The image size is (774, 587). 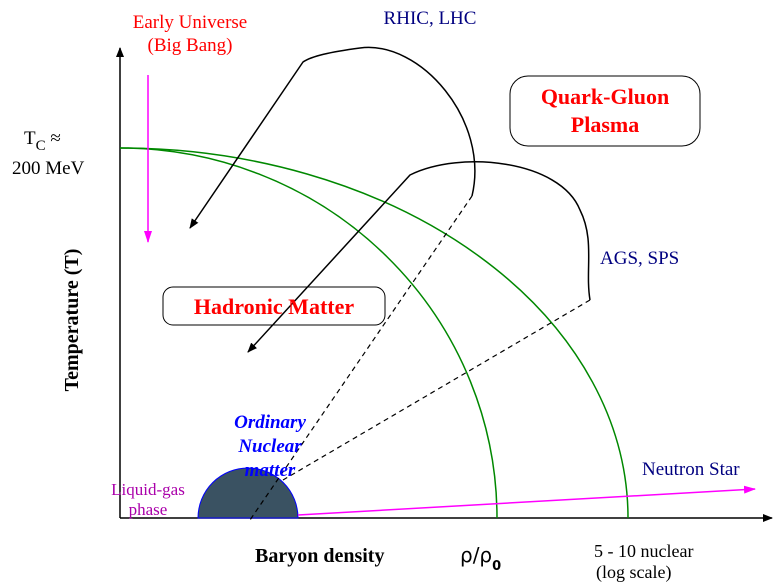 I want to click on label: ≈, so click(x=53, y=138).